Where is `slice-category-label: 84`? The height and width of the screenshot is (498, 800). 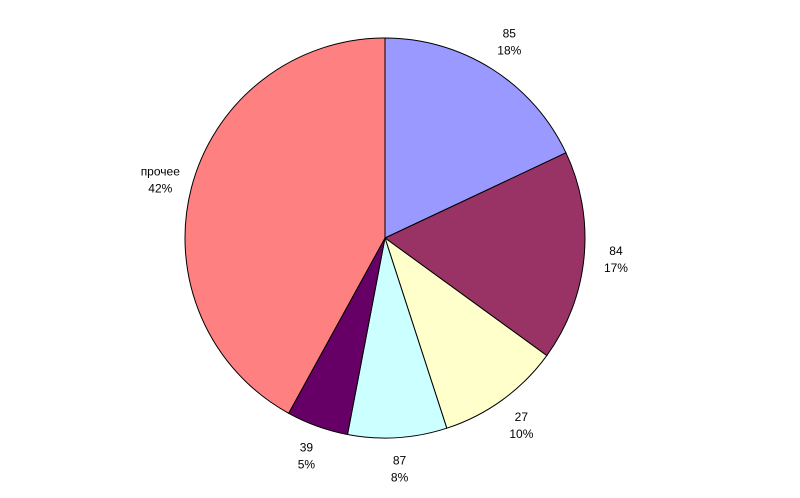
slice-category-label: 84 is located at coordinates (616, 251).